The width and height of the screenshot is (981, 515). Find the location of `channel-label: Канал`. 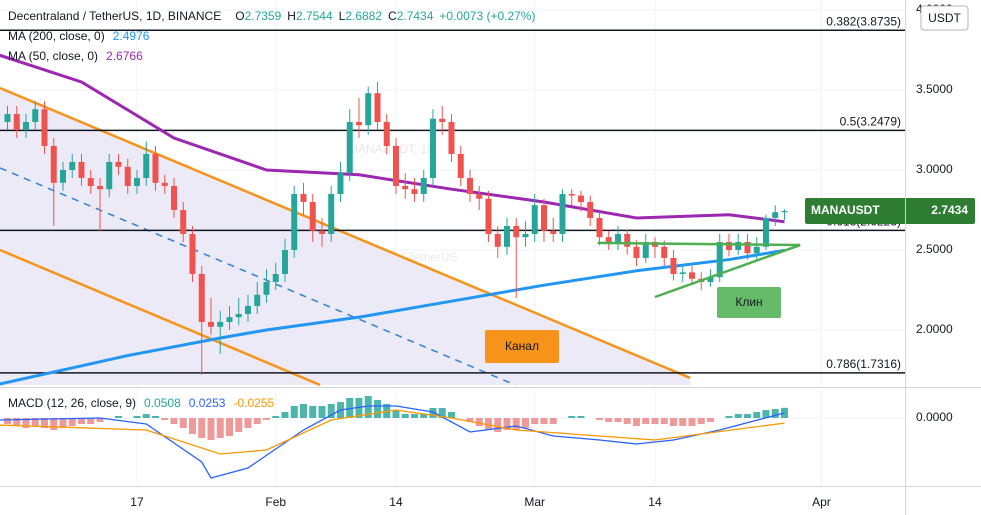

channel-label: Канал is located at coordinates (522, 346).